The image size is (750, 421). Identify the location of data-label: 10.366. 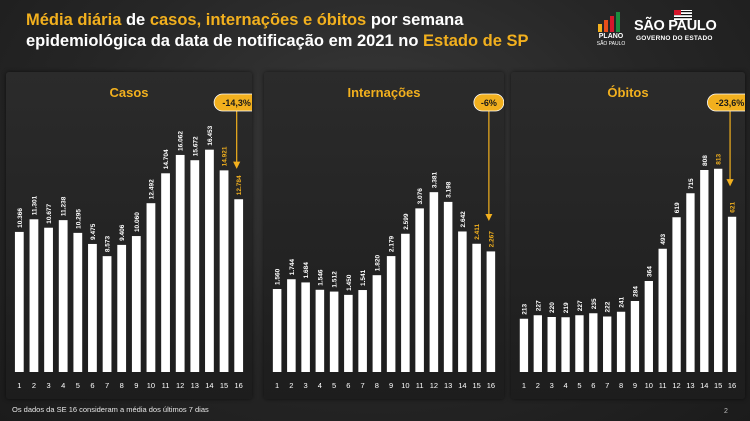
(20, 218).